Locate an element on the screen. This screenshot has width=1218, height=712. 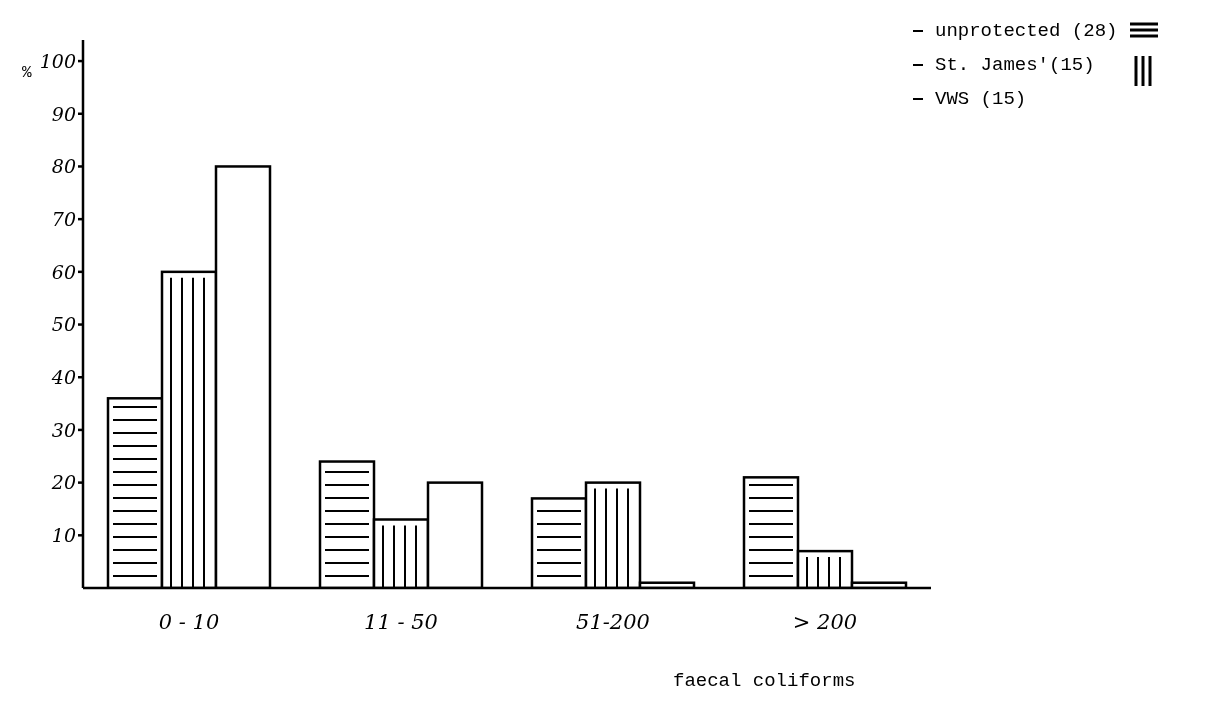
legend-label: VWS (15) is located at coordinates (981, 99).